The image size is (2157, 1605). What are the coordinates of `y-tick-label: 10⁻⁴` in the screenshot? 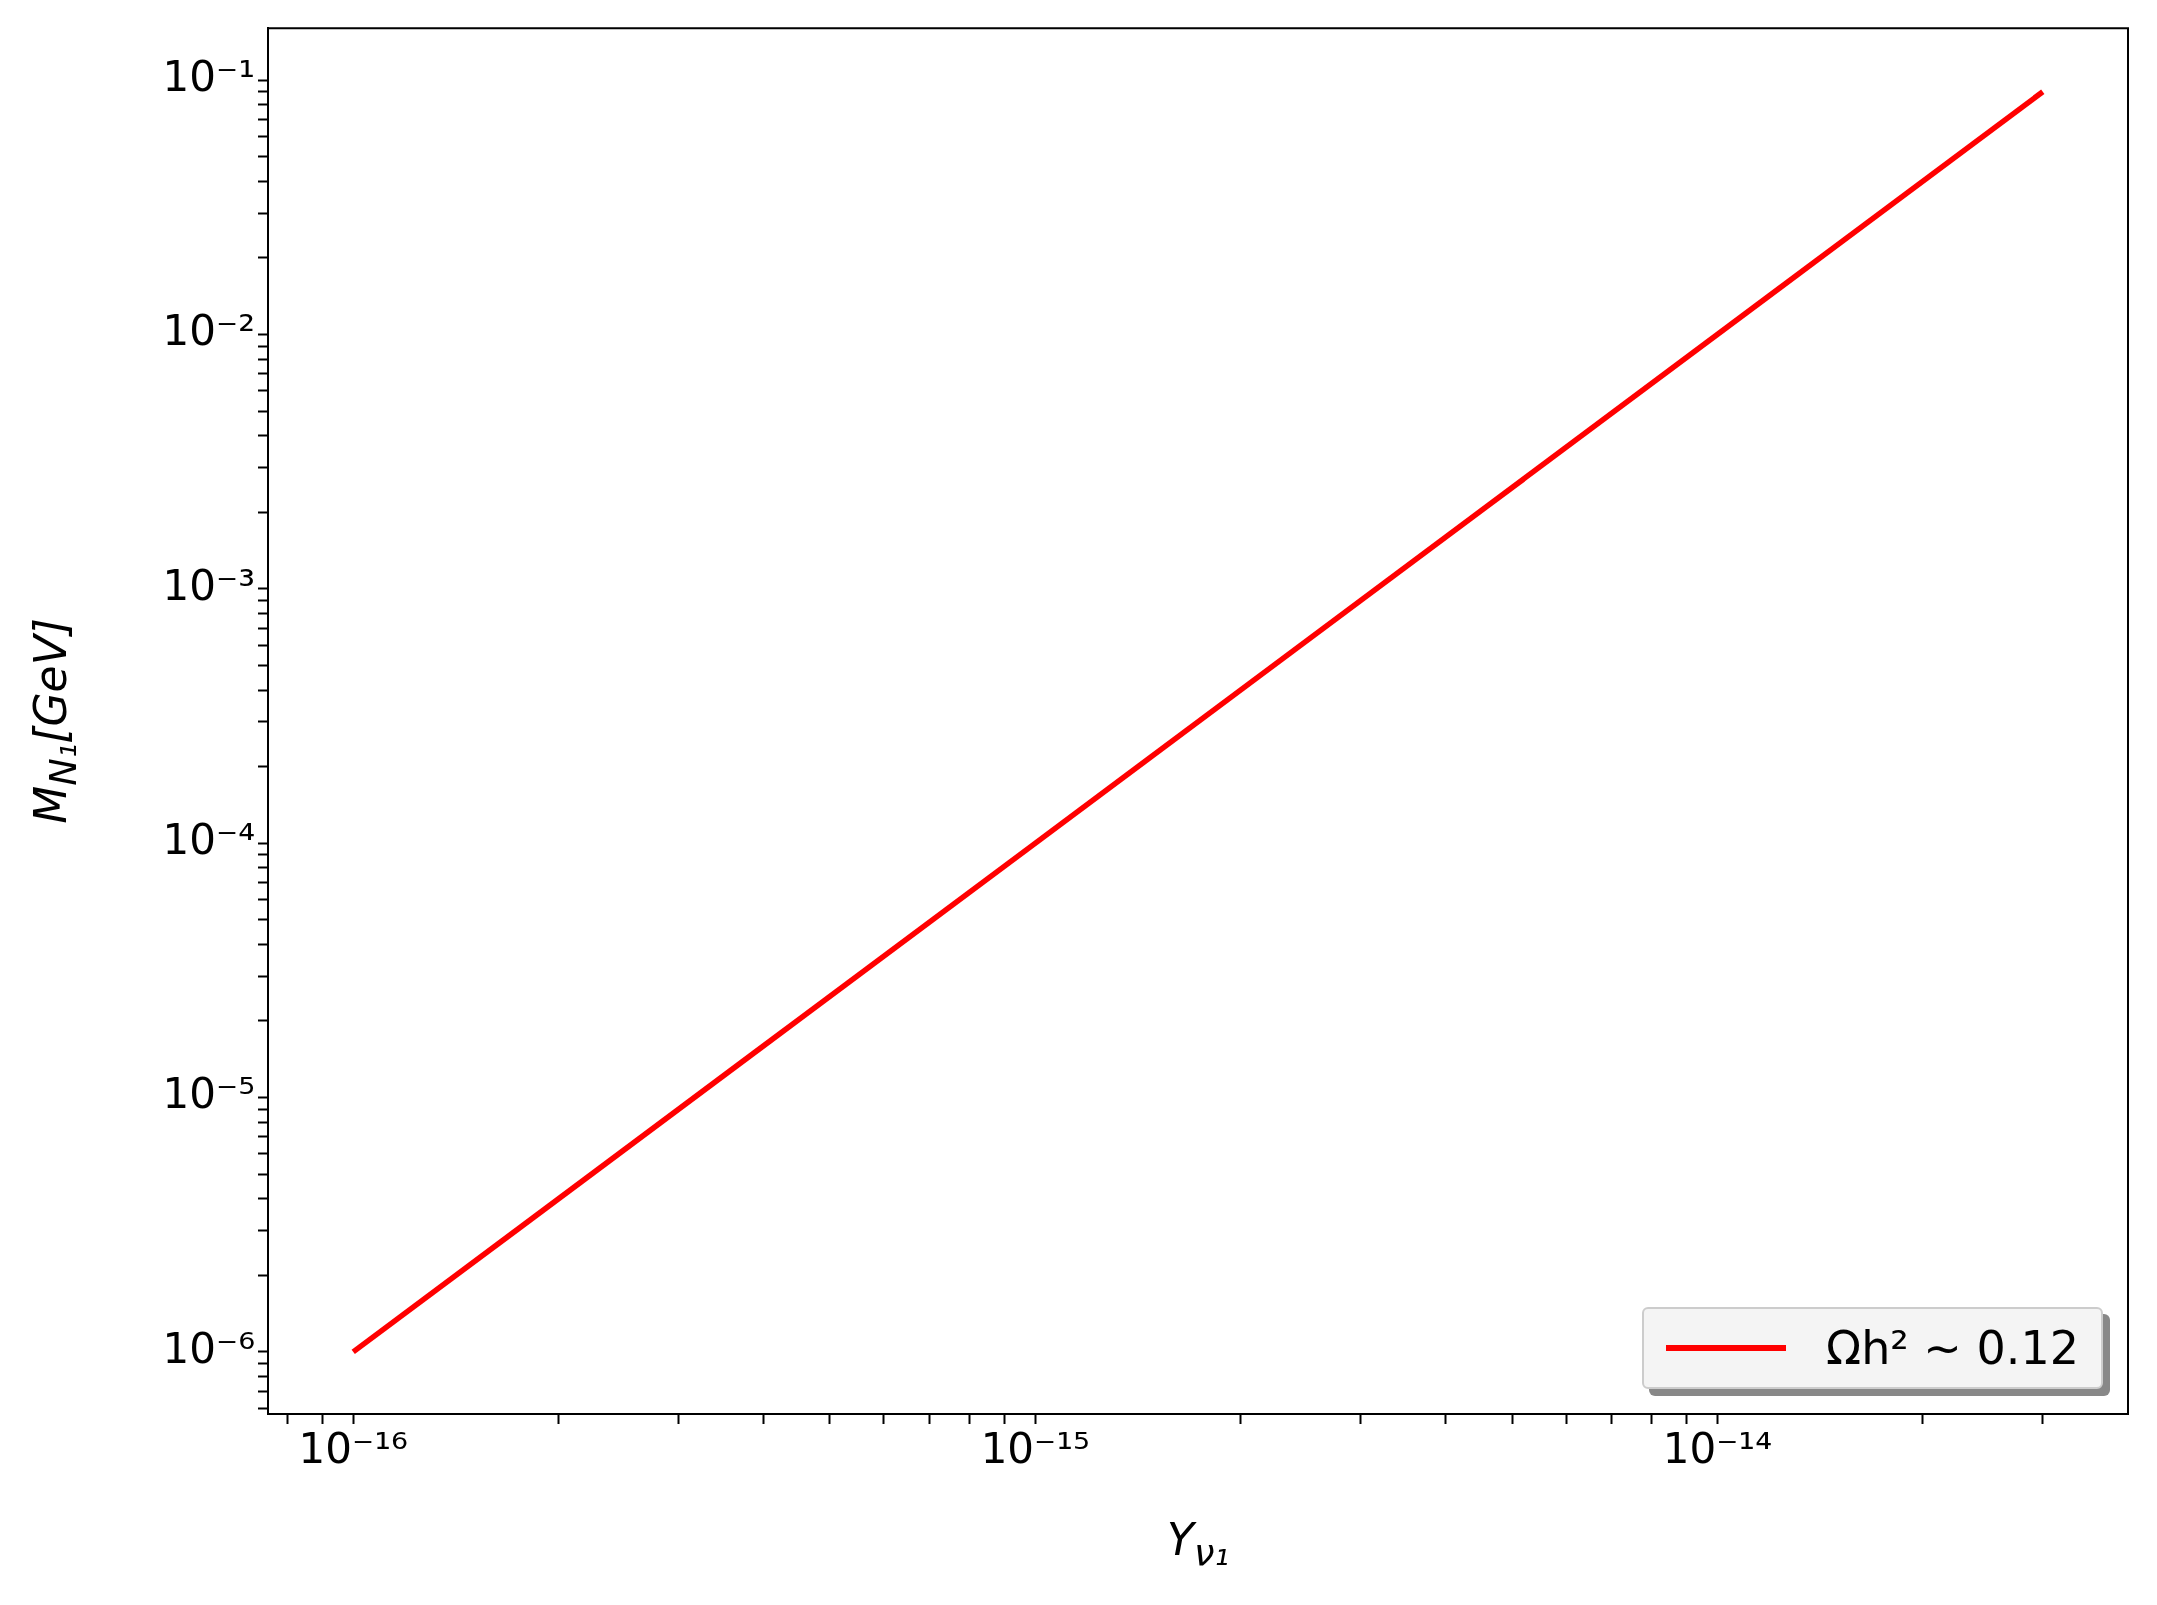 It's located at (208, 840).